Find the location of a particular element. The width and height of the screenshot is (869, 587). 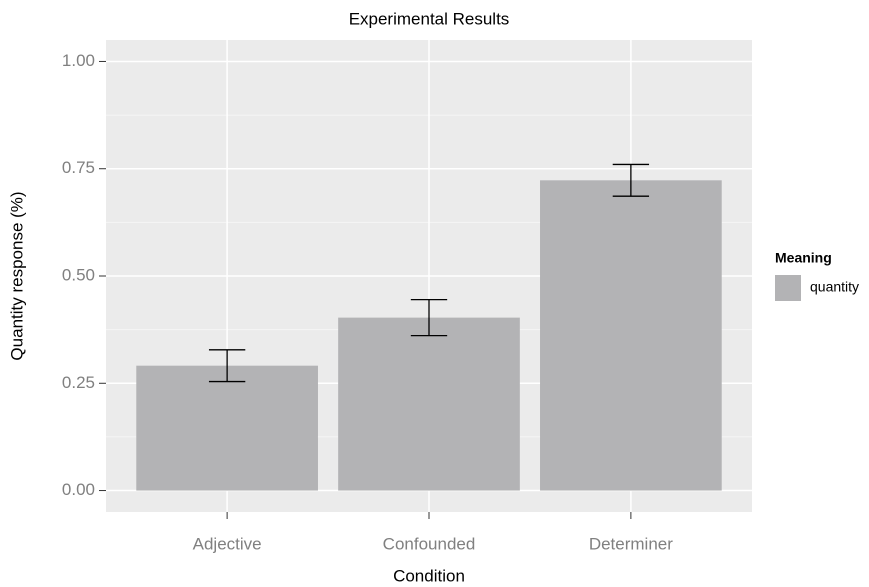

legend-label: quantity is located at coordinates (834, 287).